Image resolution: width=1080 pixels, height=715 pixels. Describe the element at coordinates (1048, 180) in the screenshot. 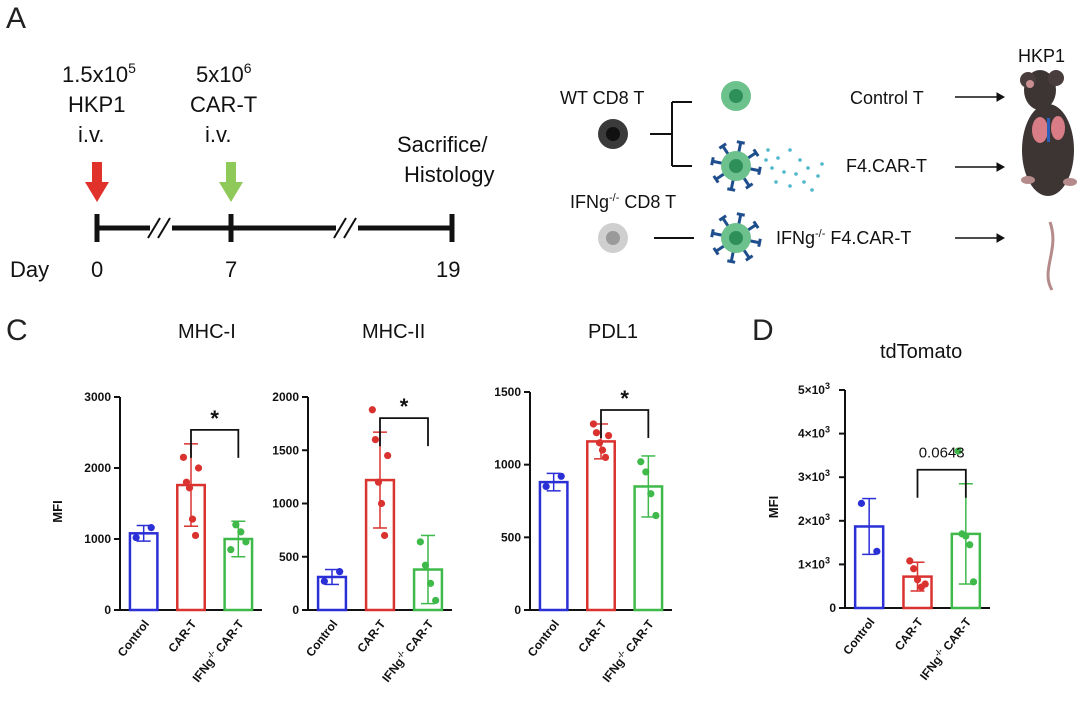

I see `mouse-icon` at that location.